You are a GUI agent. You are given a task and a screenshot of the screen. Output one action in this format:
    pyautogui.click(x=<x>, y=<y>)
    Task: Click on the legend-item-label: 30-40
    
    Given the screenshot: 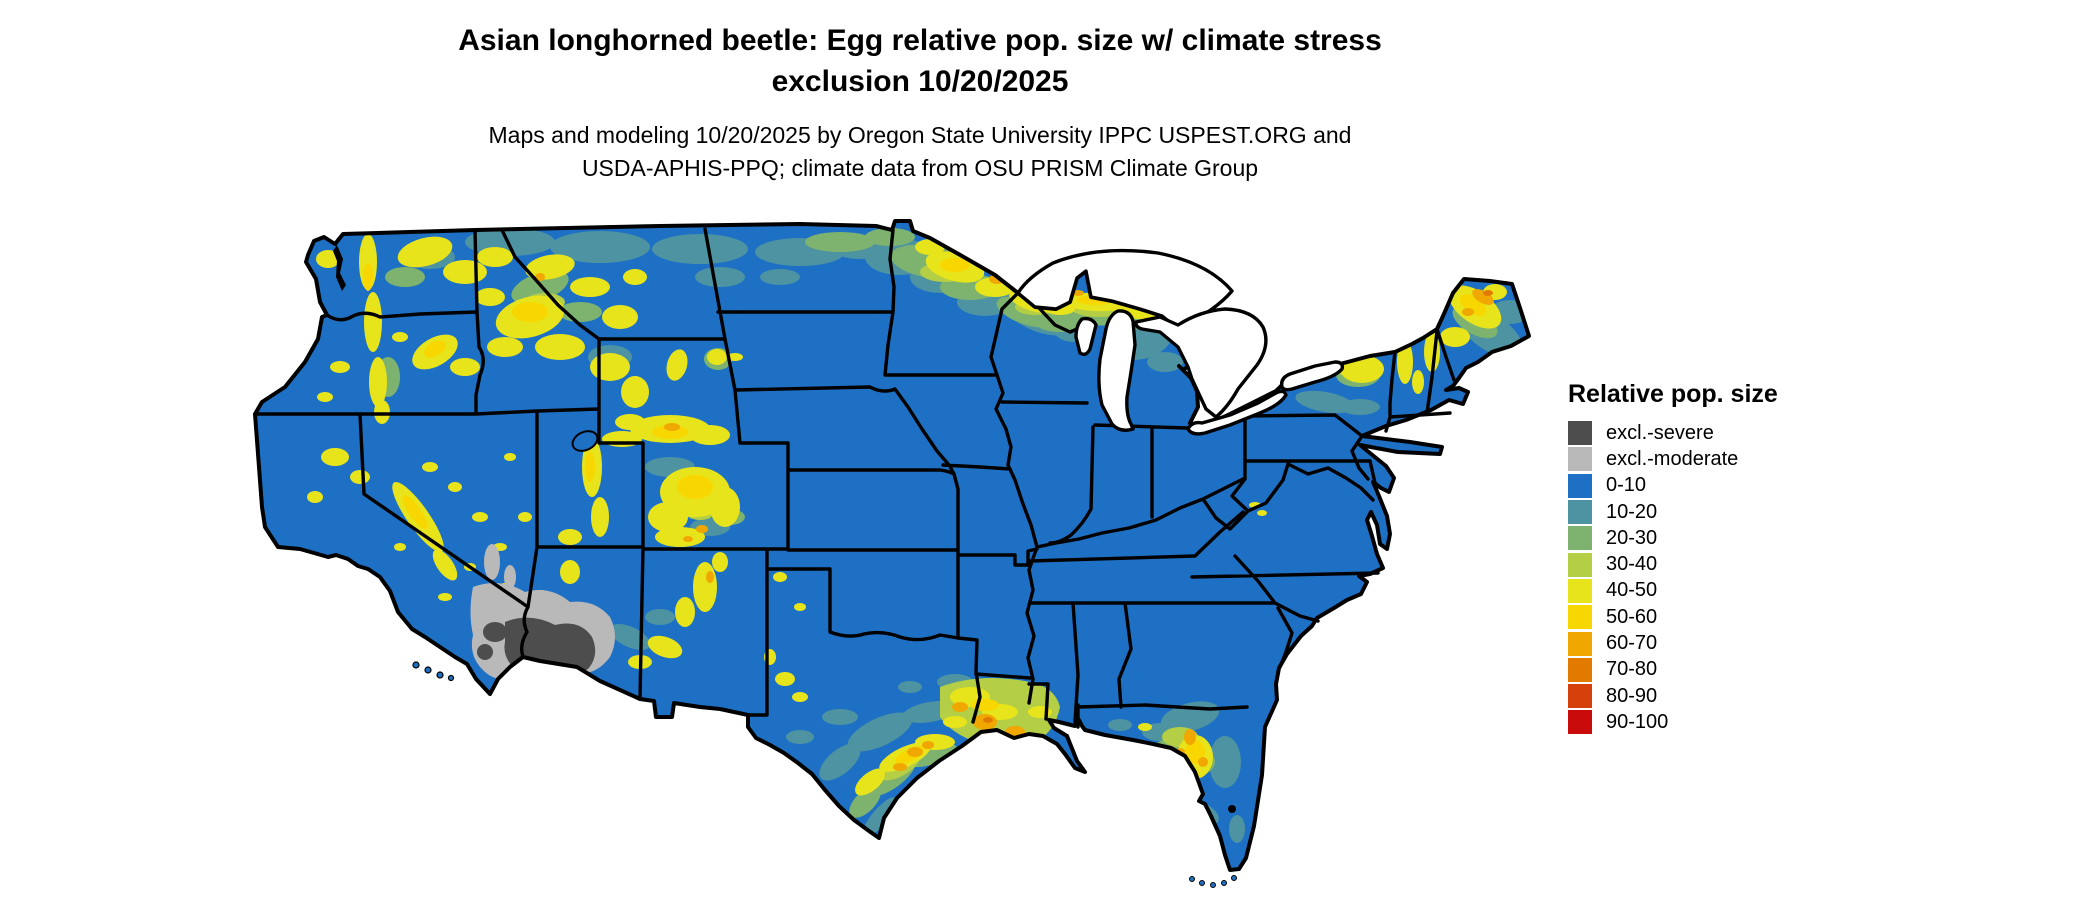 What is the action you would take?
    pyautogui.click(x=1632, y=564)
    